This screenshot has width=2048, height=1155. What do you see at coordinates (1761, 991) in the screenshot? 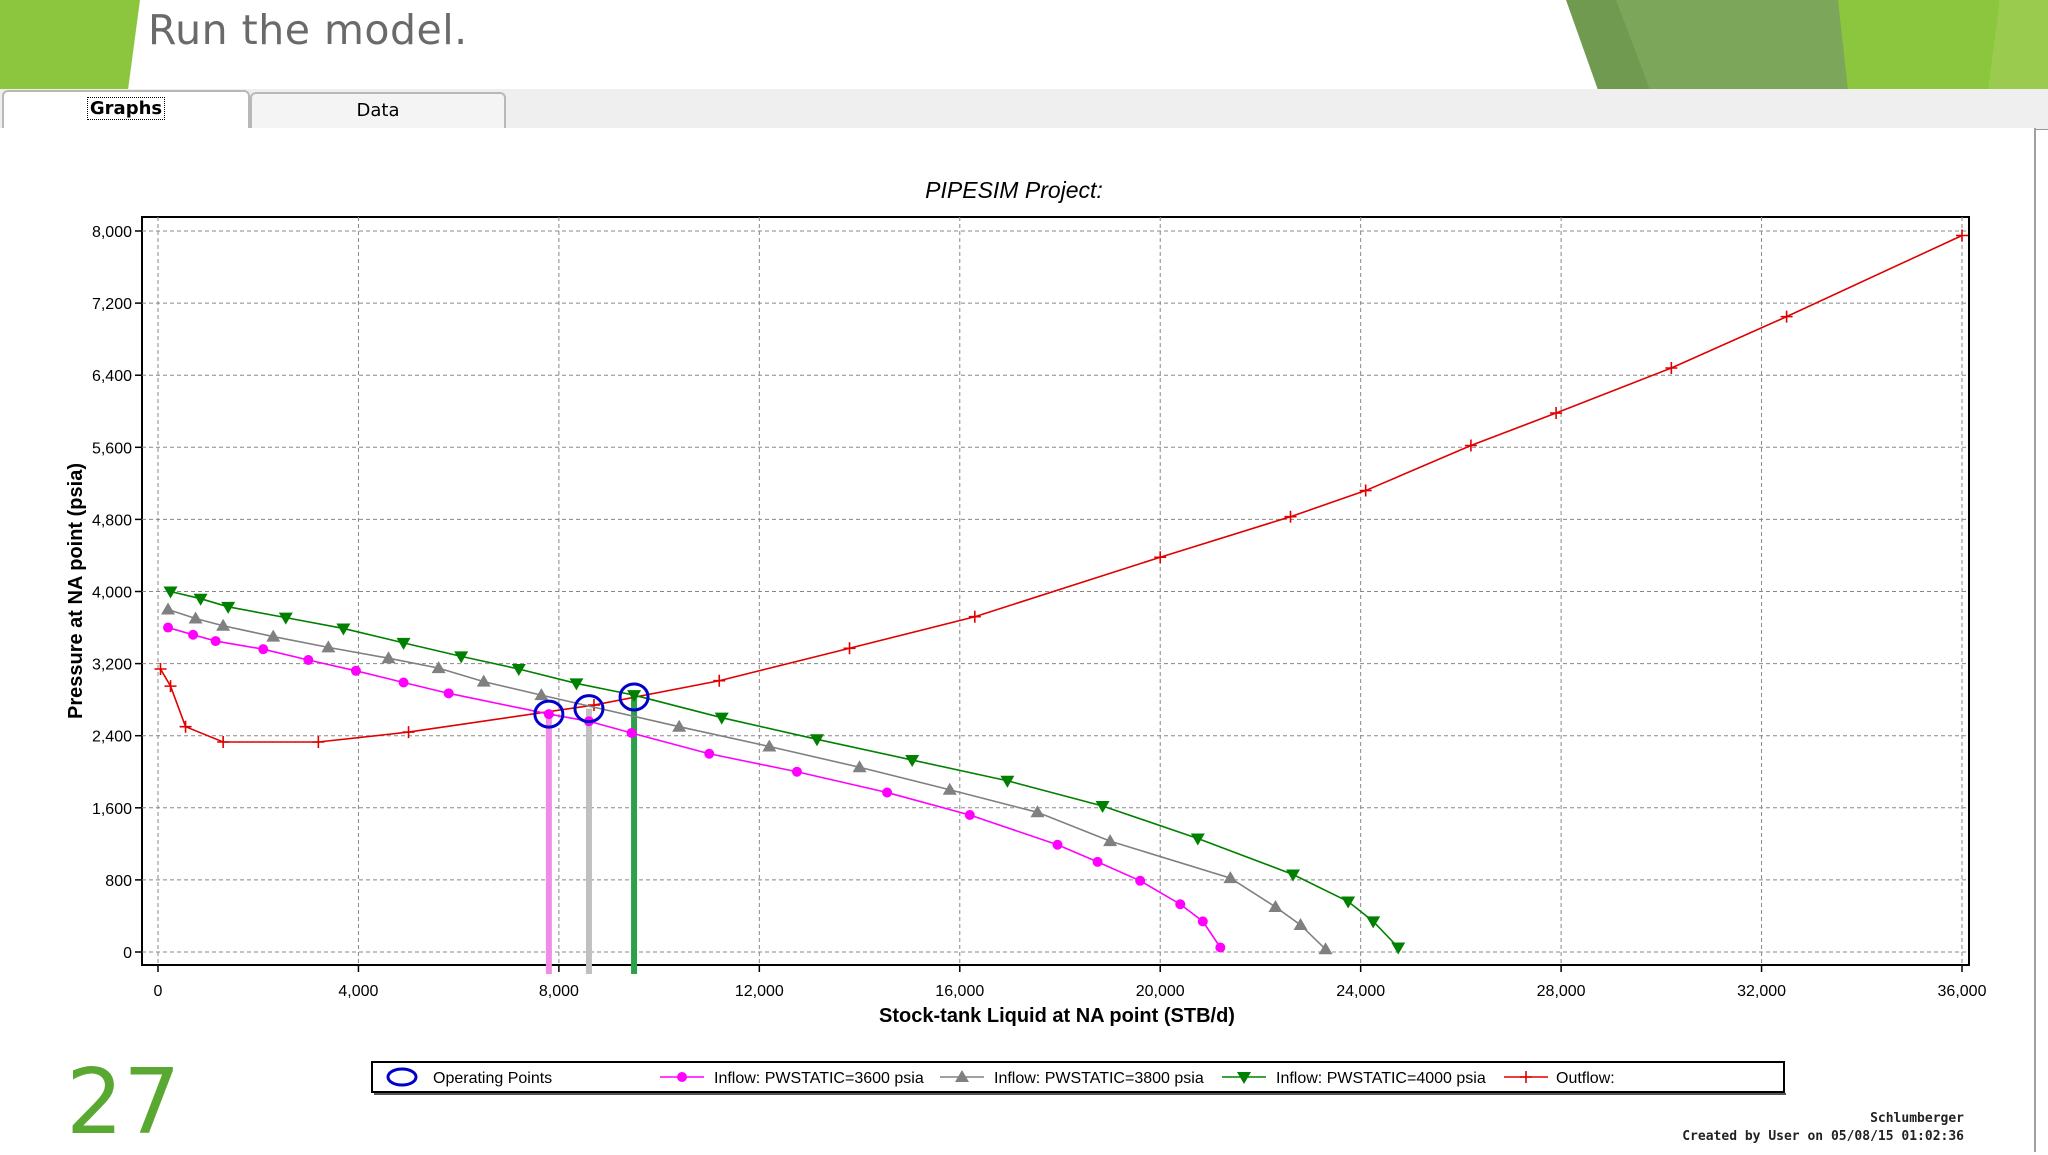
I see `x-tick-label: 32,000` at bounding box center [1761, 991].